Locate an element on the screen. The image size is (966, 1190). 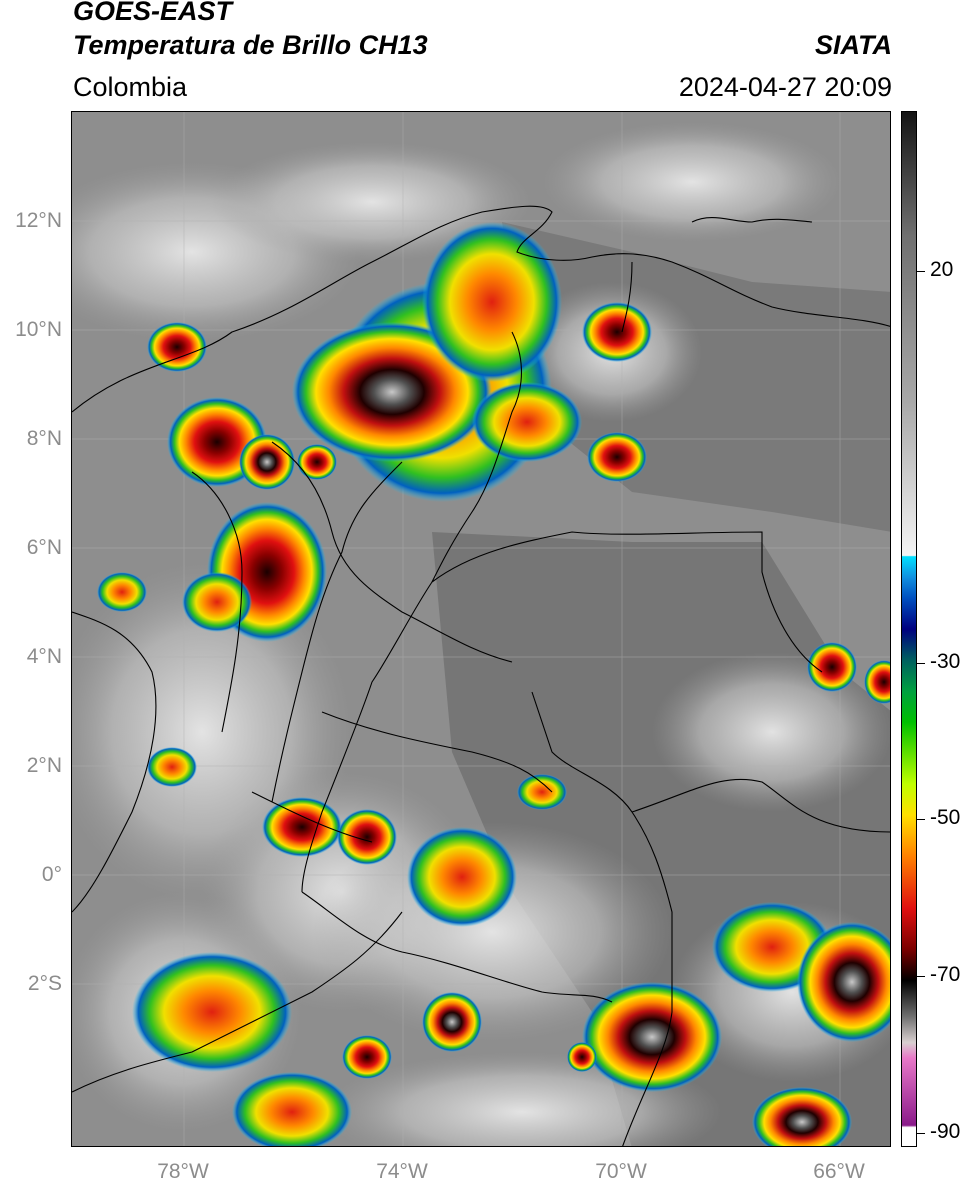
colorbar-tick-m30 is located at coordinates (921, 663).